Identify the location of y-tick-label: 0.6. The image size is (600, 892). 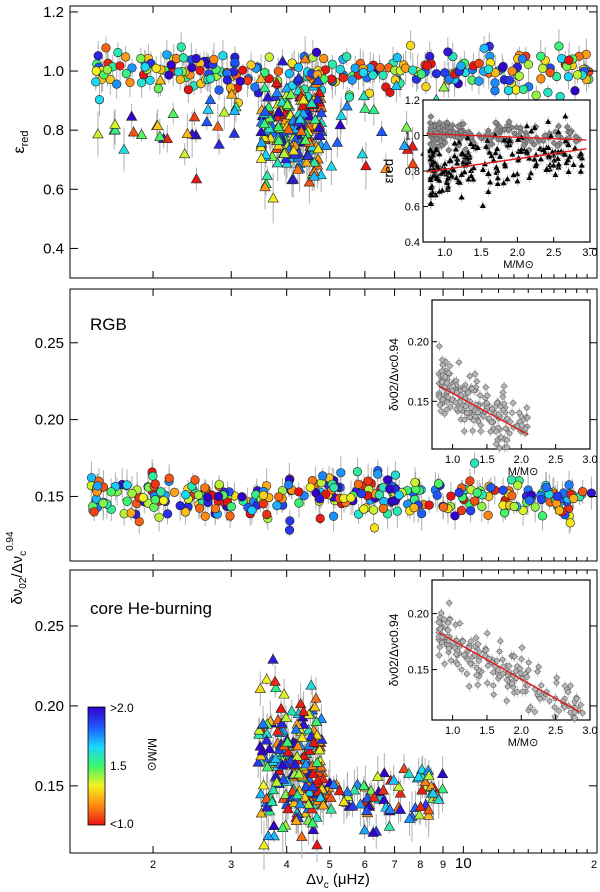
(53, 189).